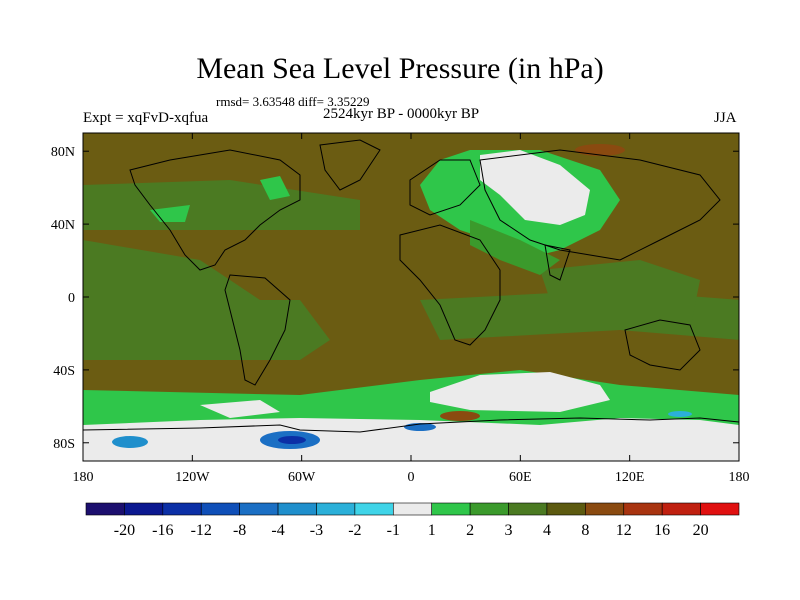 This screenshot has height=600, width=800. I want to click on field-near-zero-south-atlantic, so click(520, 392).